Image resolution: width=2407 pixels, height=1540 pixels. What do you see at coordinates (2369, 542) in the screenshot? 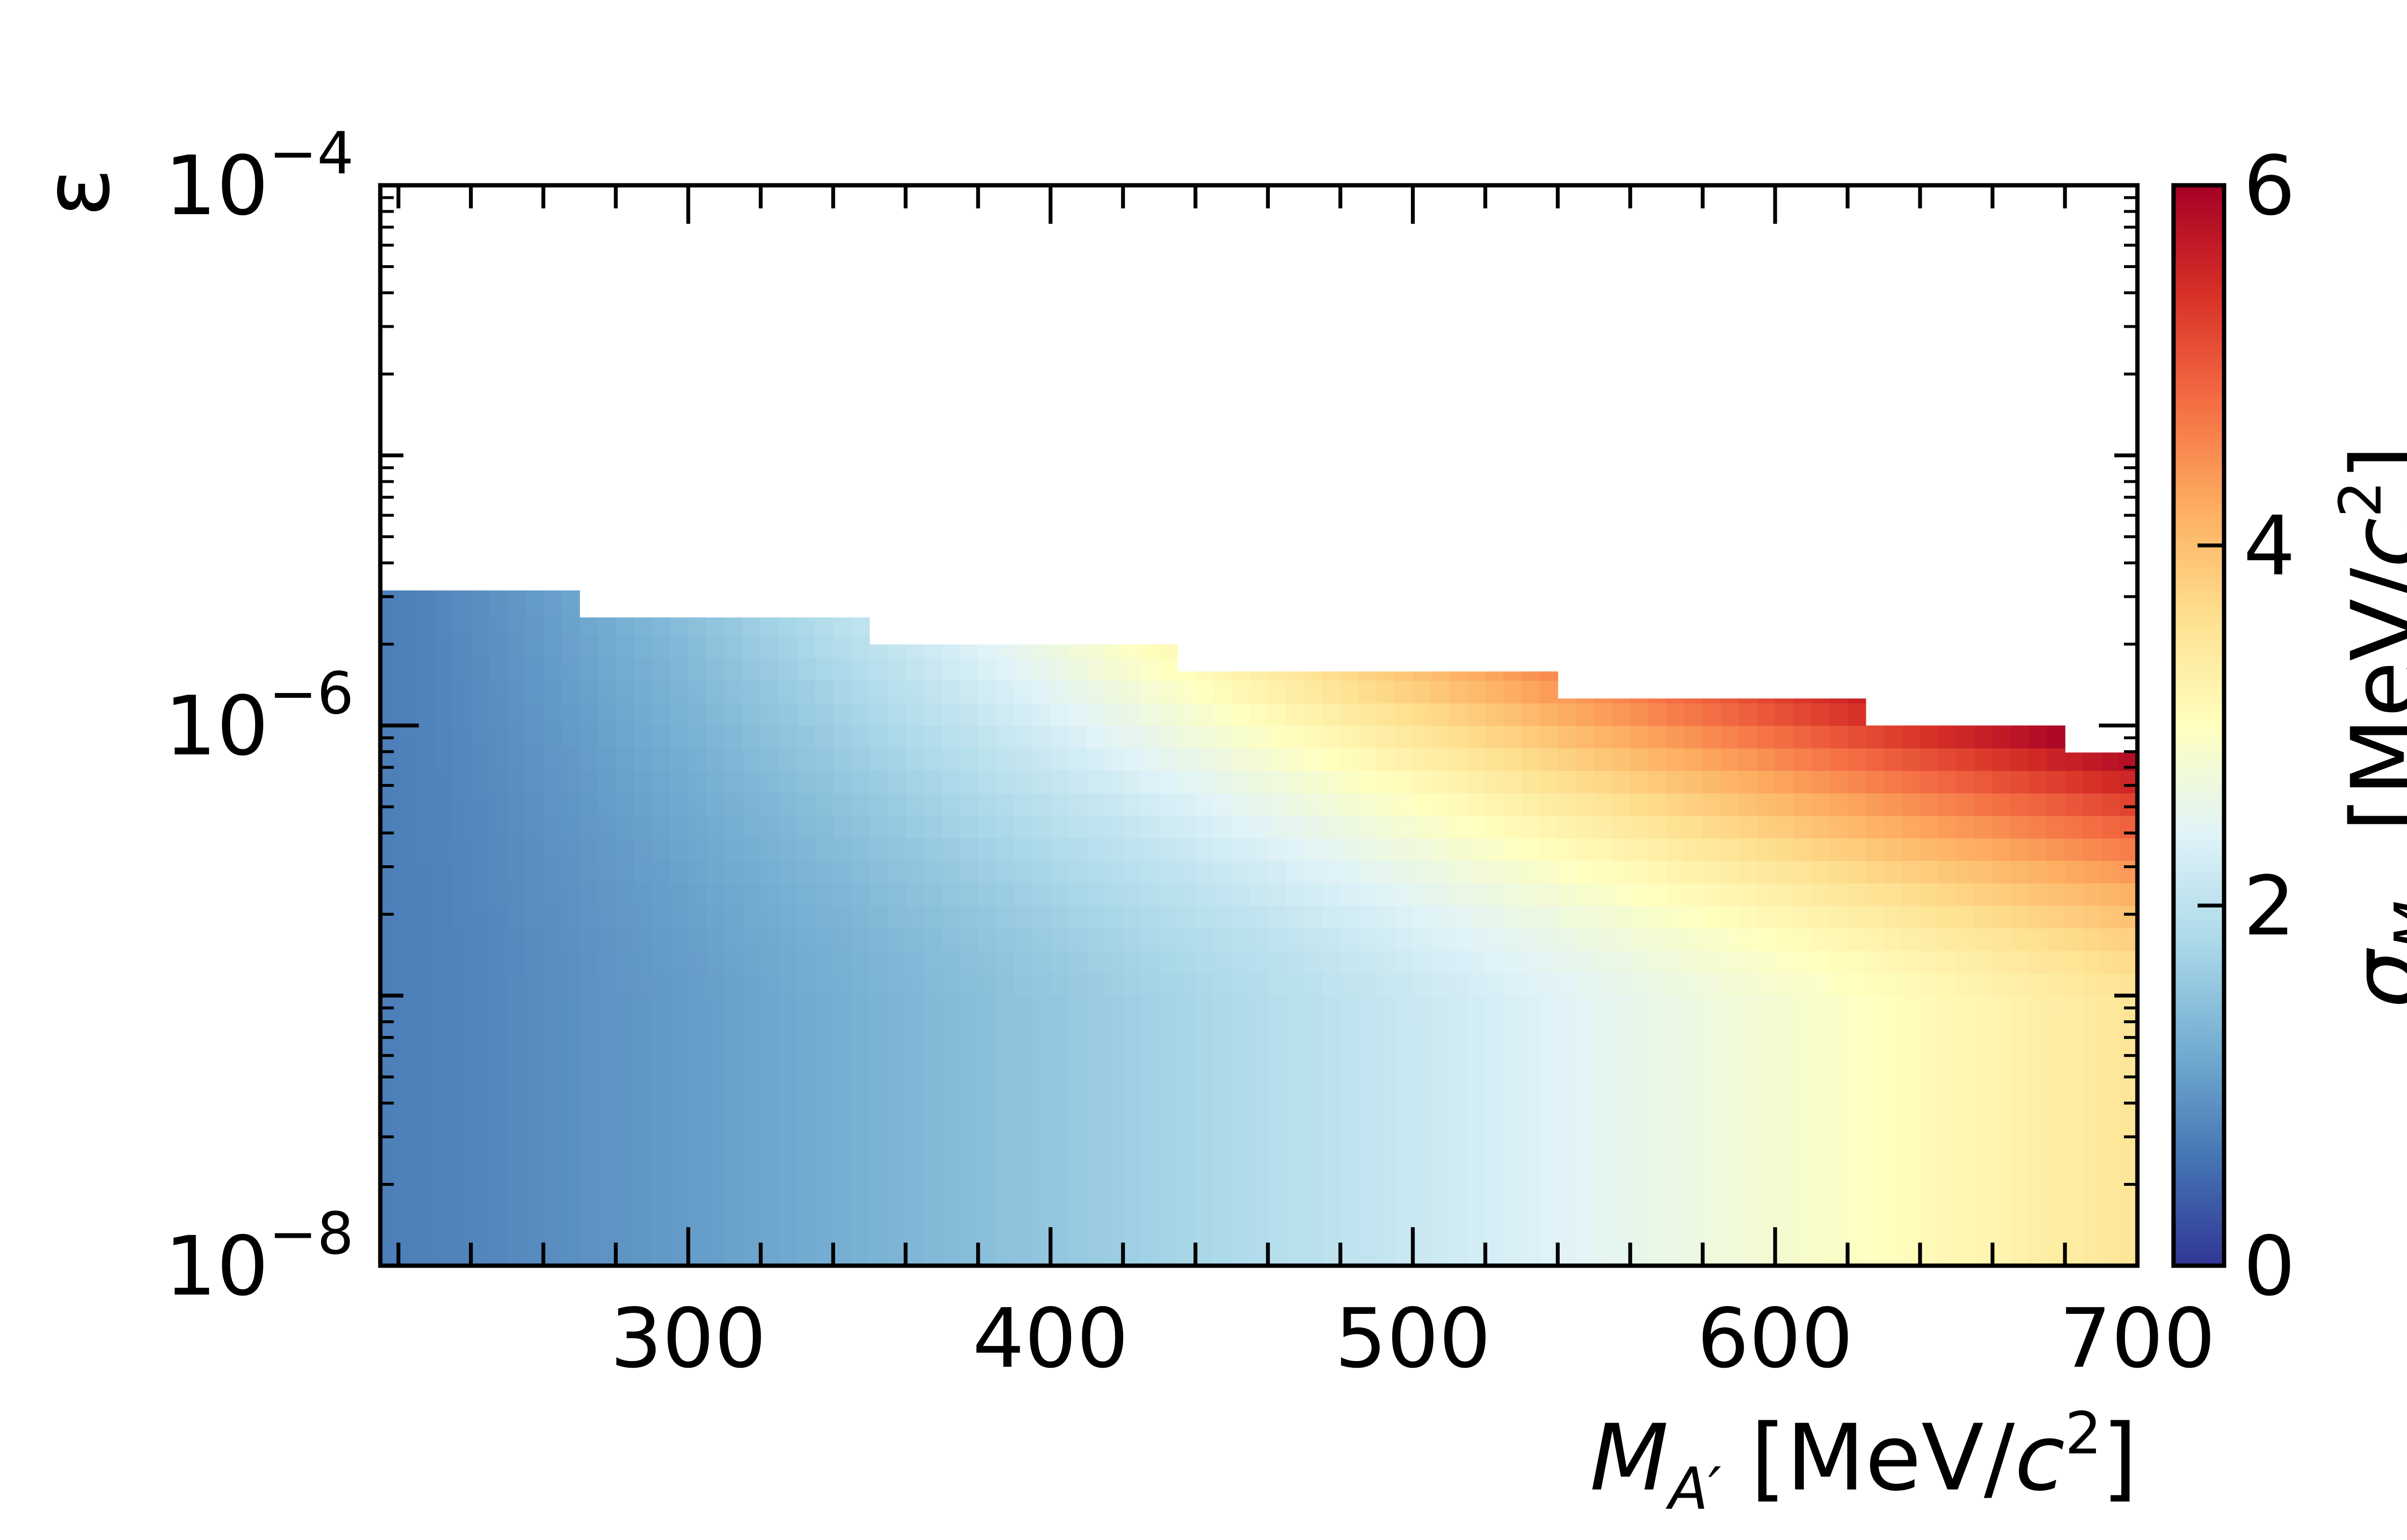
I see `colorbar-label-c: c` at bounding box center [2369, 542].